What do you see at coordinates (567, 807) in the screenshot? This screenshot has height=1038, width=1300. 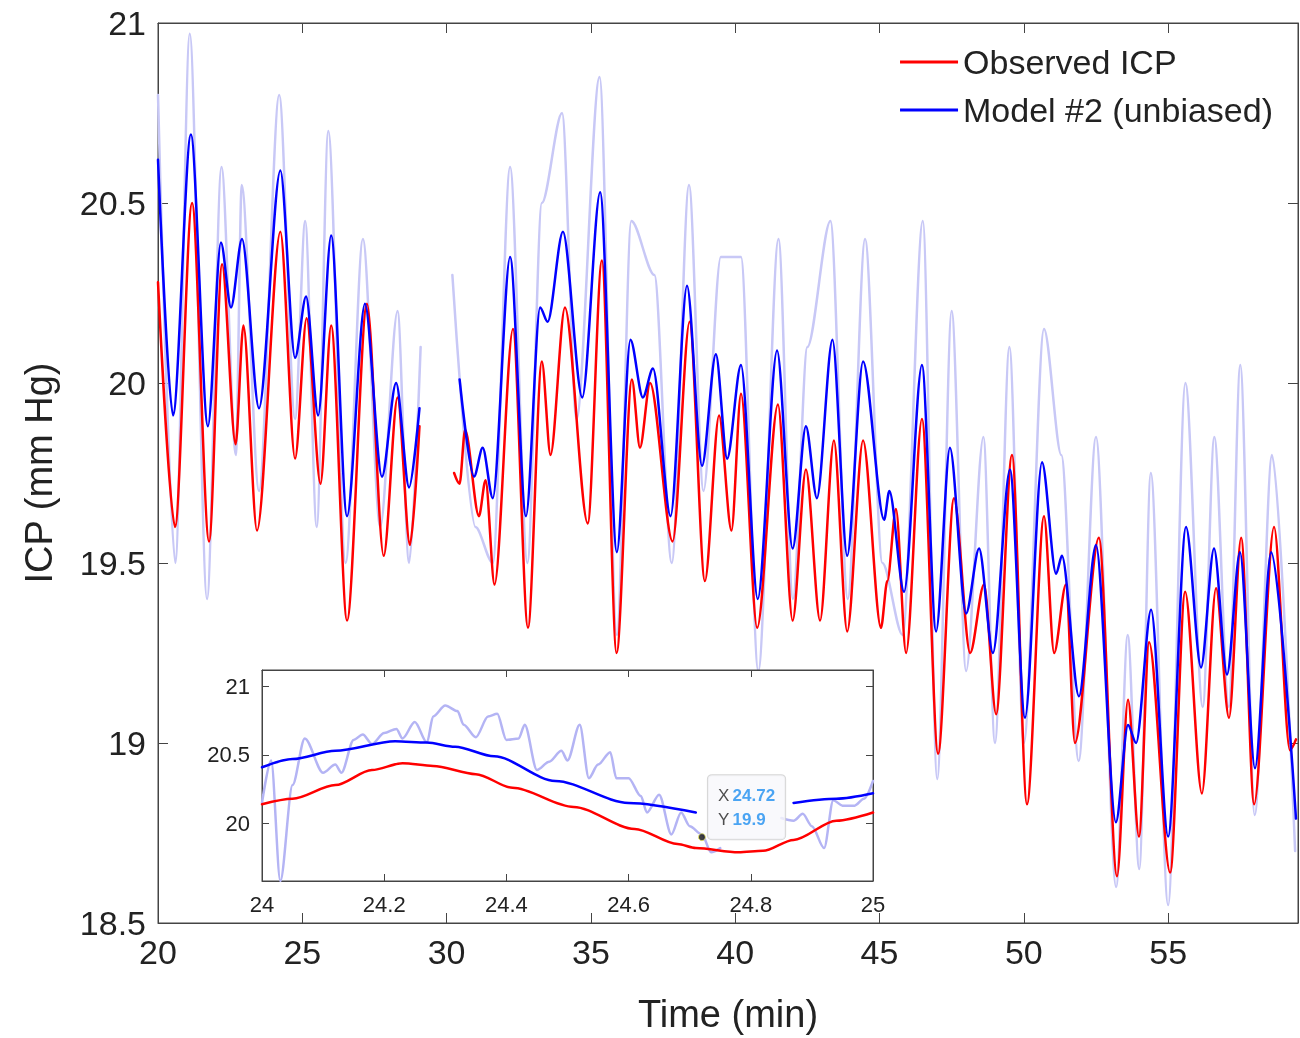 I see `line-series` at bounding box center [567, 807].